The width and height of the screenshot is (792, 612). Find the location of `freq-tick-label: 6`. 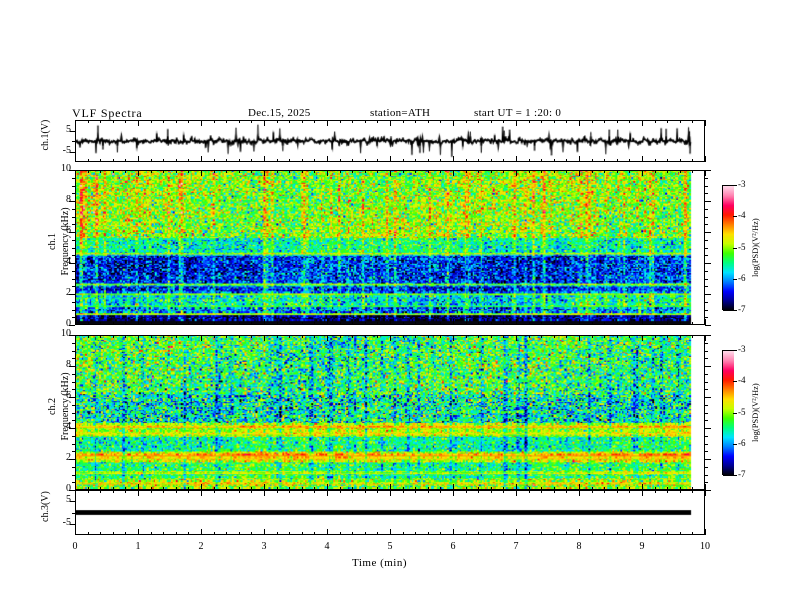

freq-tick-label: 6 is located at coordinates (68, 395).